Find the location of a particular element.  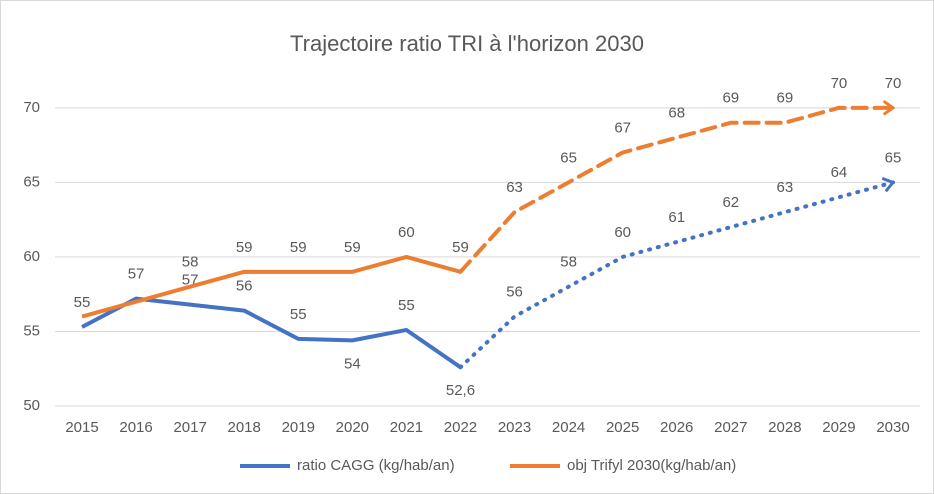

x-tick-label: 2019 is located at coordinates (298, 427).